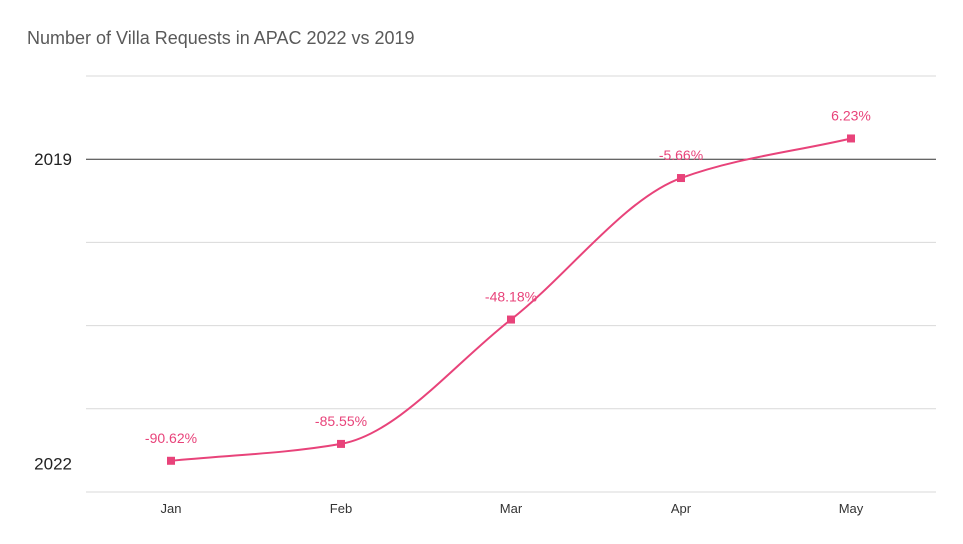 Image resolution: width=963 pixels, height=544 pixels. I want to click on data-label: -5.66%, so click(681, 155).